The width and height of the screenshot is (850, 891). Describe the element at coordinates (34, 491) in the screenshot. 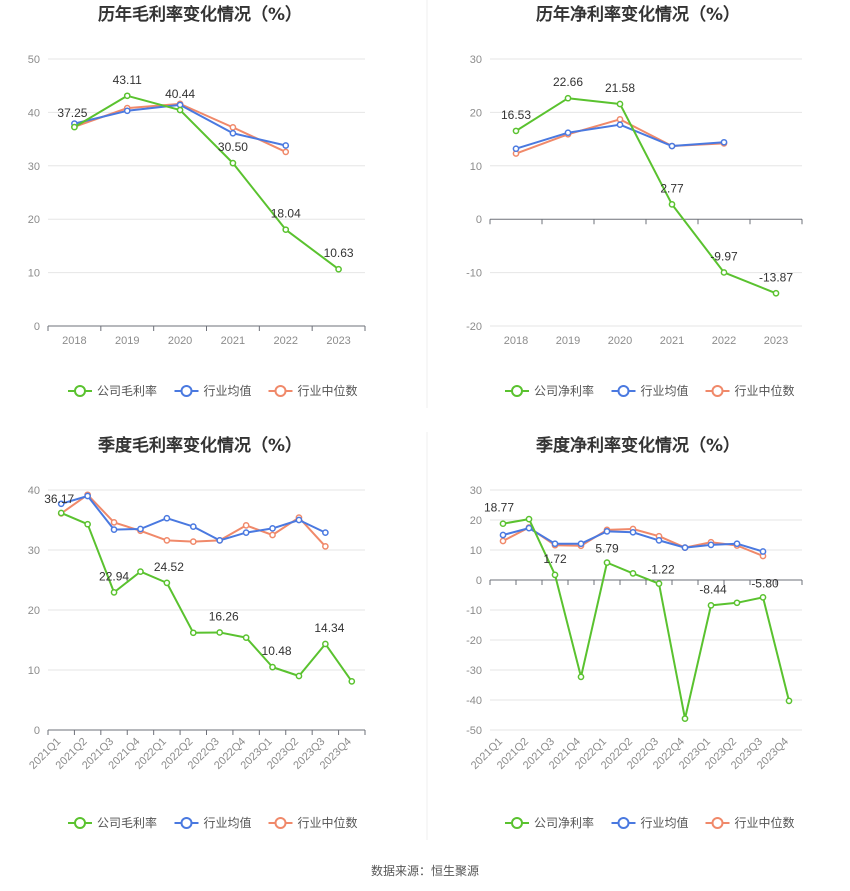

I see `y-tick-label: 40` at that location.